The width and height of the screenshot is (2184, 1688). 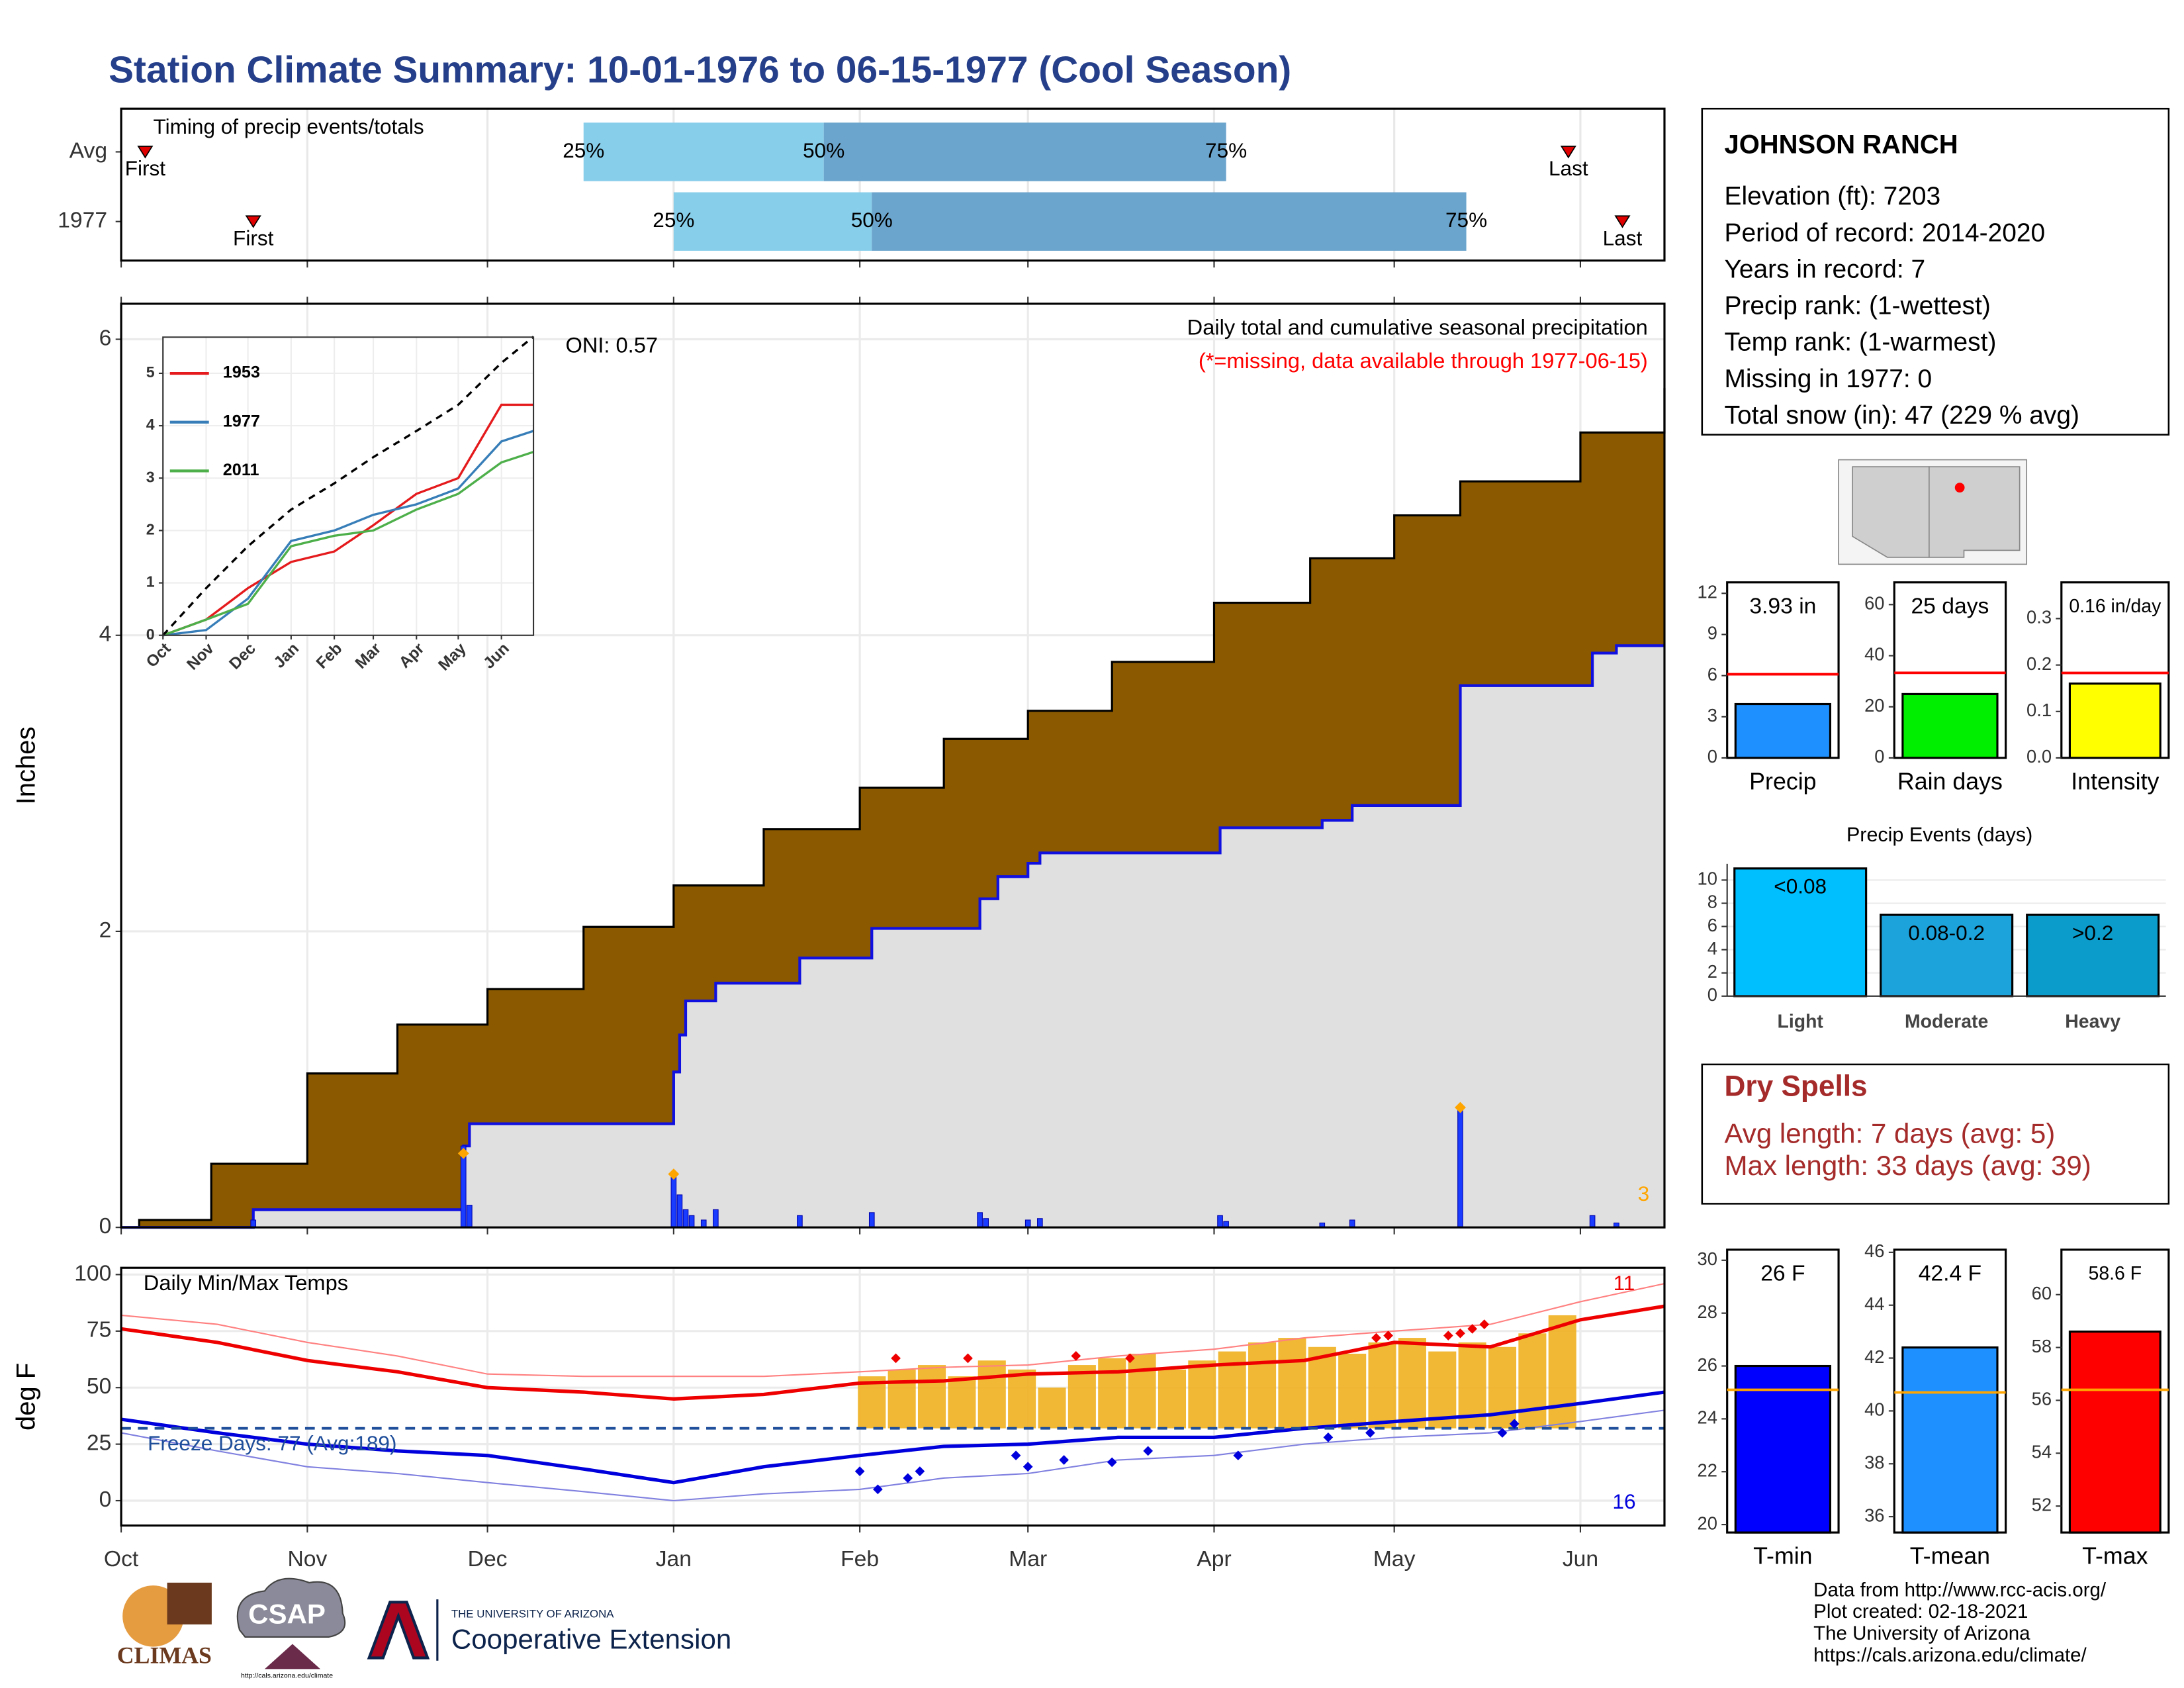 I want to click on y-tick-label: 0.1, so click(x=2039, y=710).